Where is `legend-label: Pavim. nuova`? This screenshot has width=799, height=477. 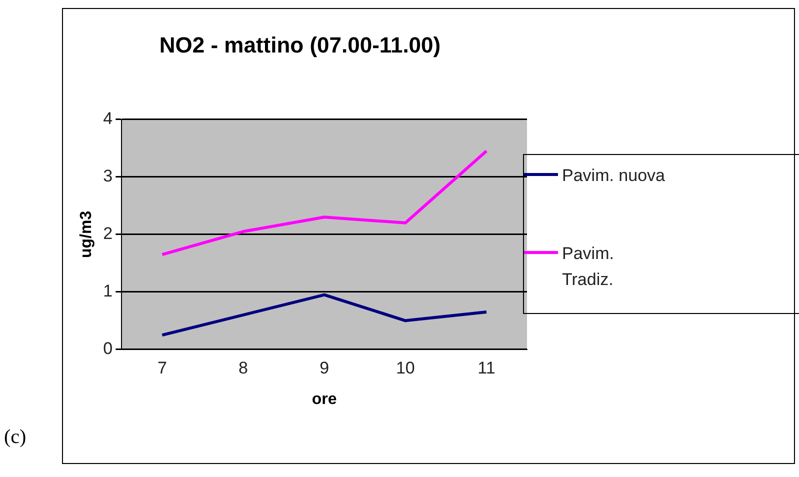 legend-label: Pavim. nuova is located at coordinates (613, 176).